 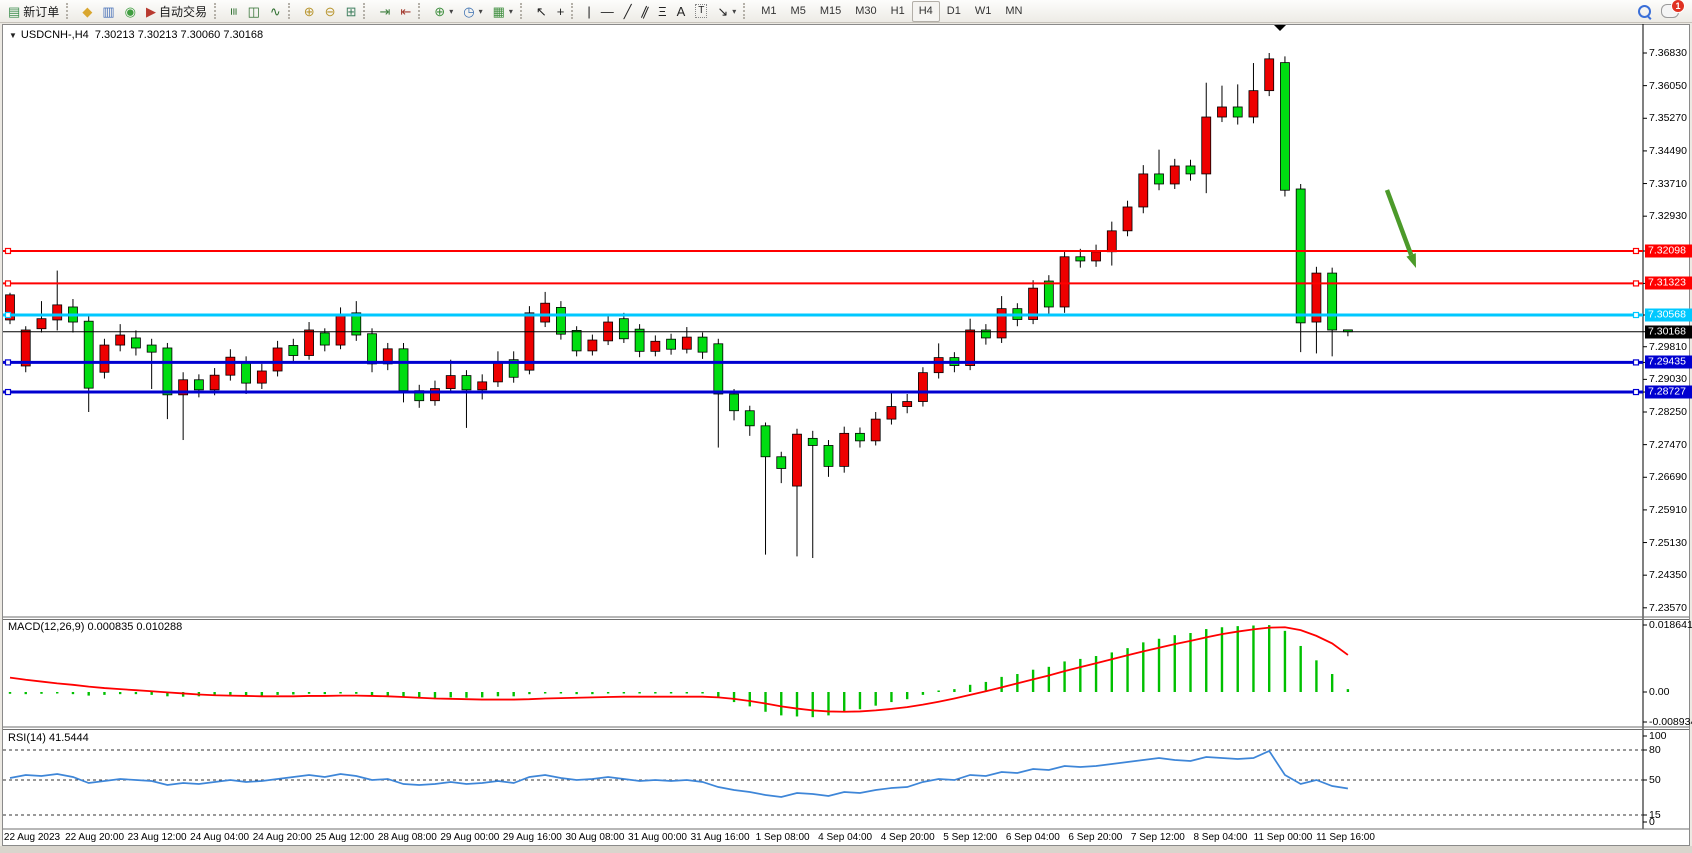 I want to click on time-axis-label: 6 Sep 20:00, so click(x=1095, y=837).